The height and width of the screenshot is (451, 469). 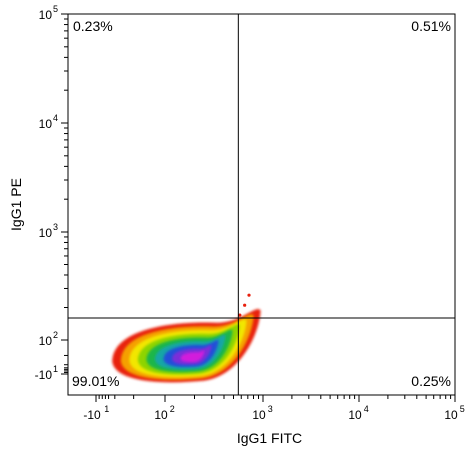 What do you see at coordinates (44, 375) in the screenshot?
I see `y-tick-label: -10` at bounding box center [44, 375].